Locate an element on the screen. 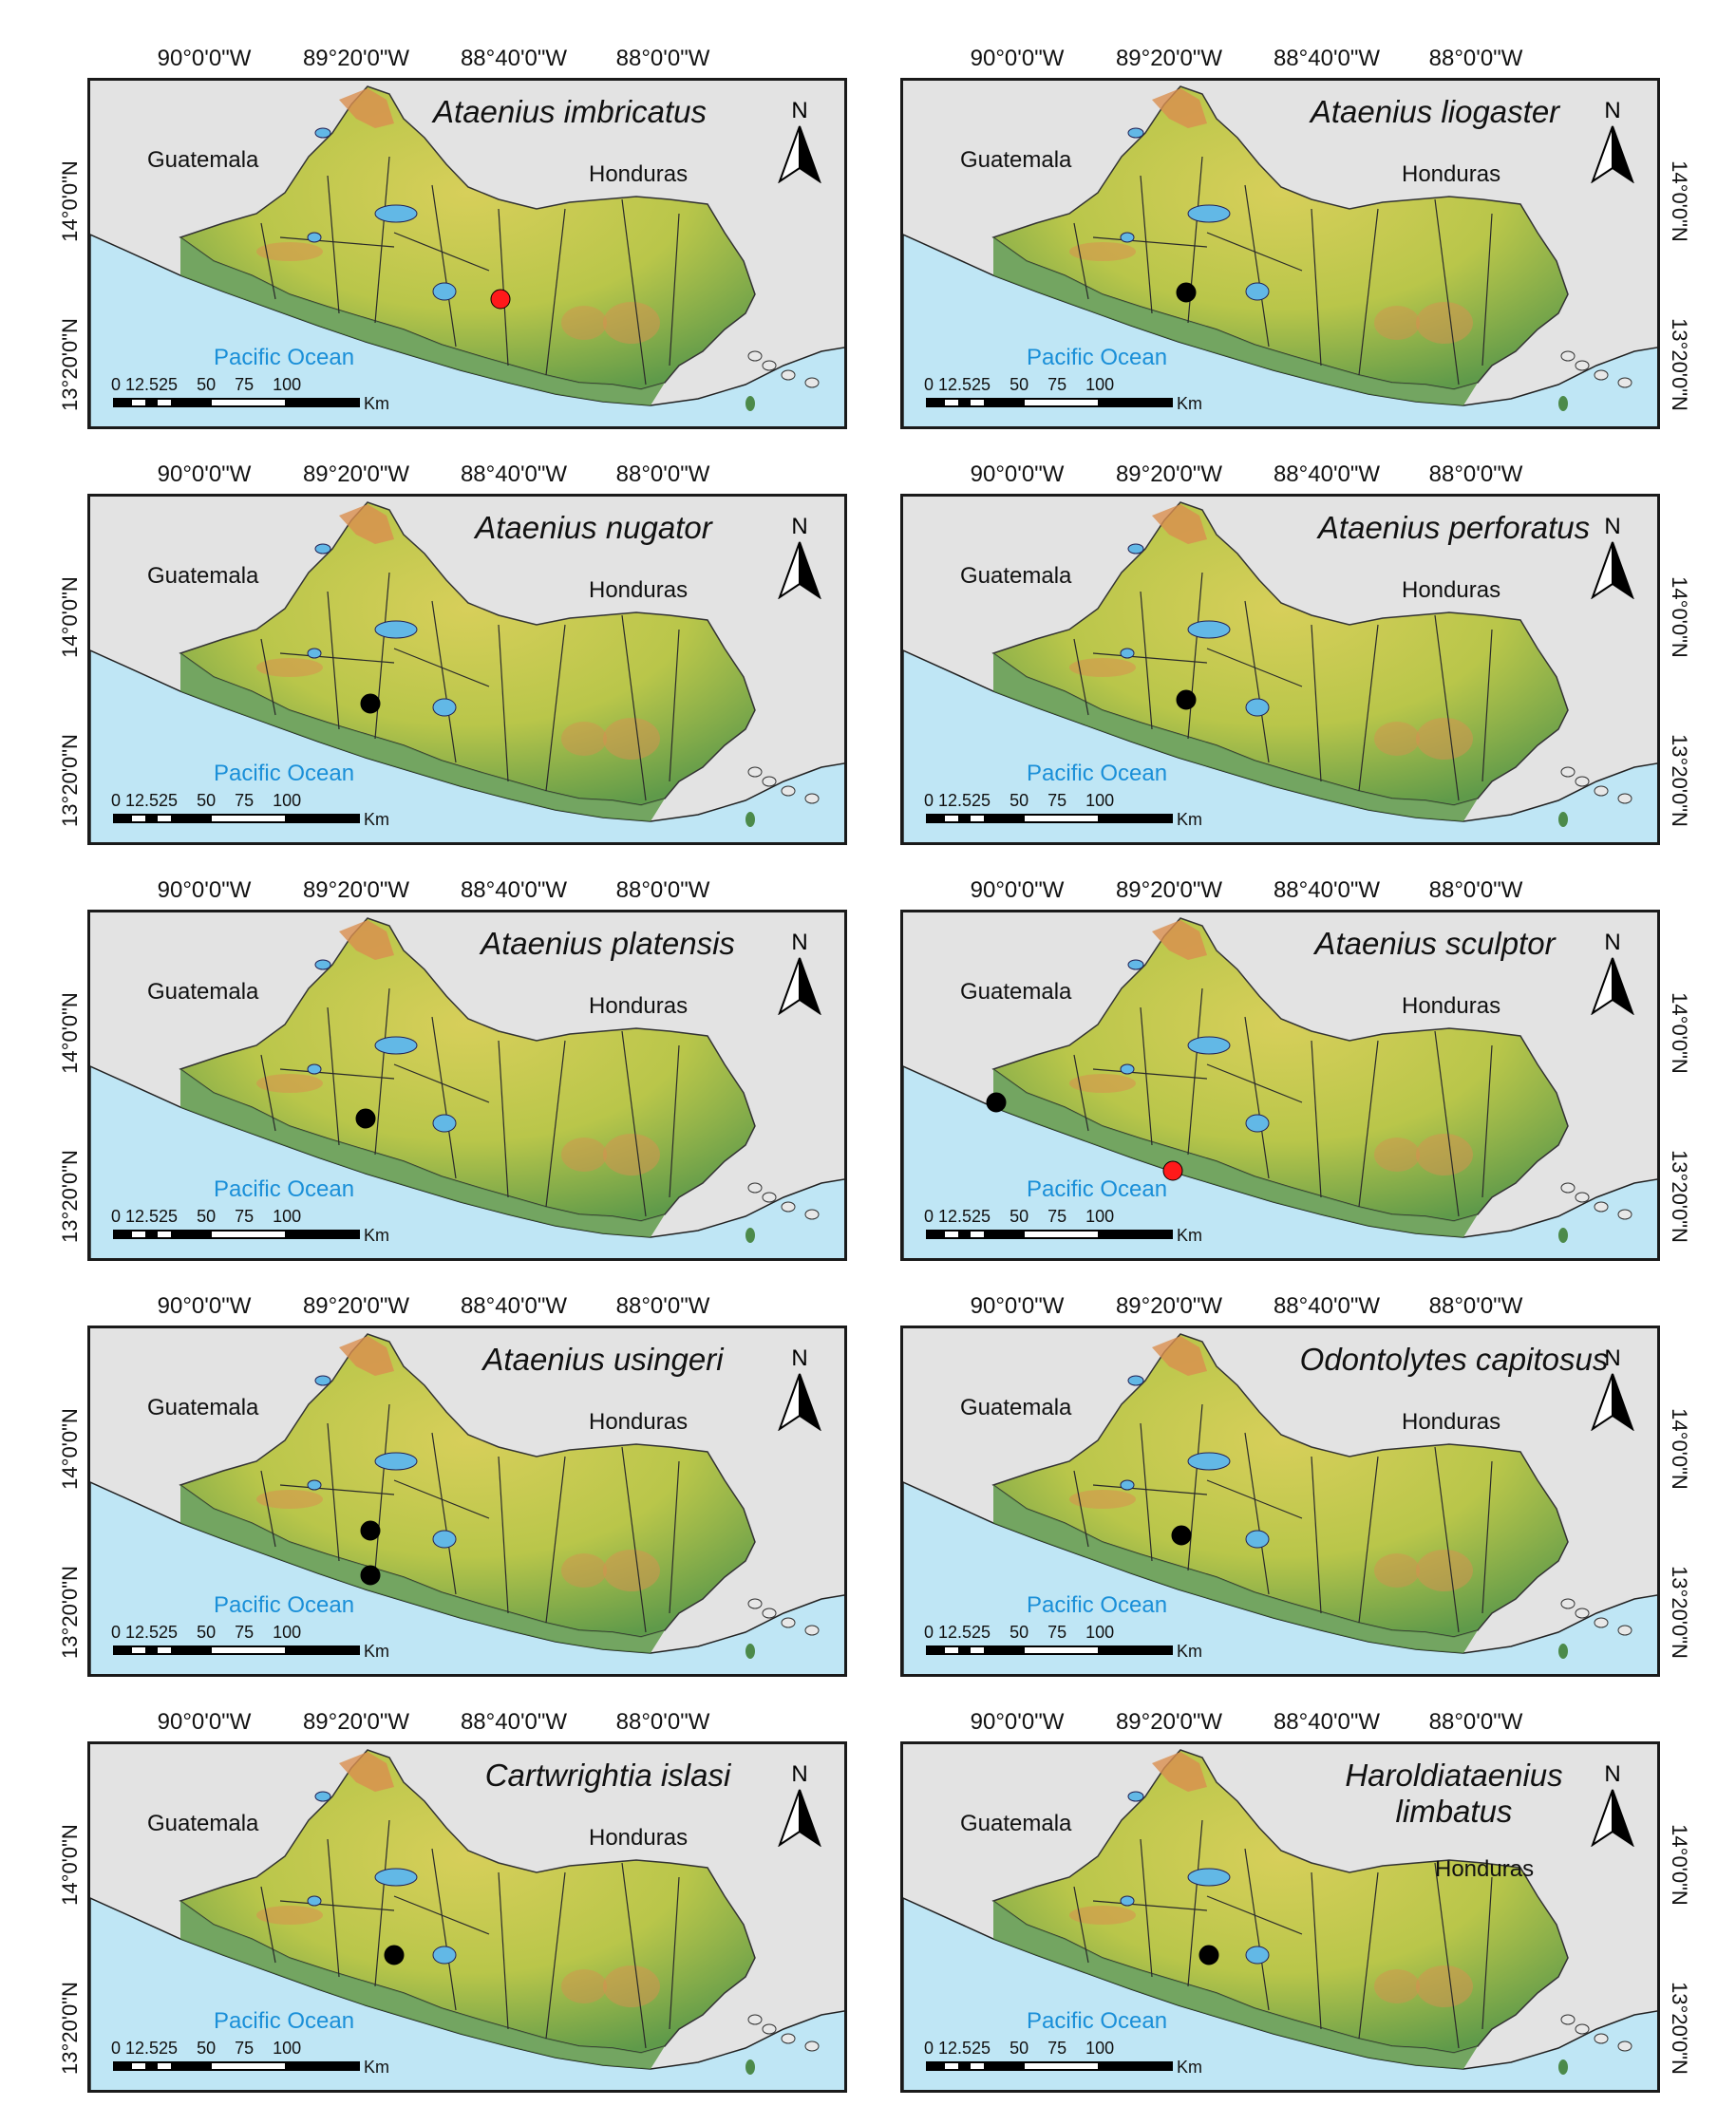 This screenshot has height=2125, width=1736. species-title: Ataenius sculptor is located at coordinates (1435, 944).